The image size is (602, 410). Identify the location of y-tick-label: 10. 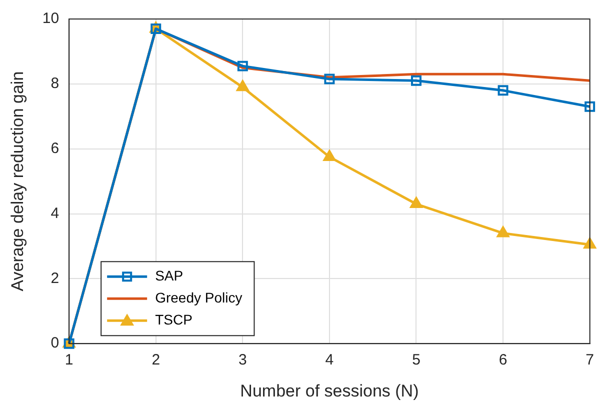
(51, 19).